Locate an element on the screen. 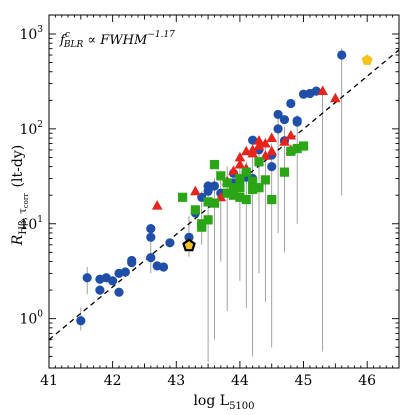  x-tick-label: 43 is located at coordinates (176, 381).